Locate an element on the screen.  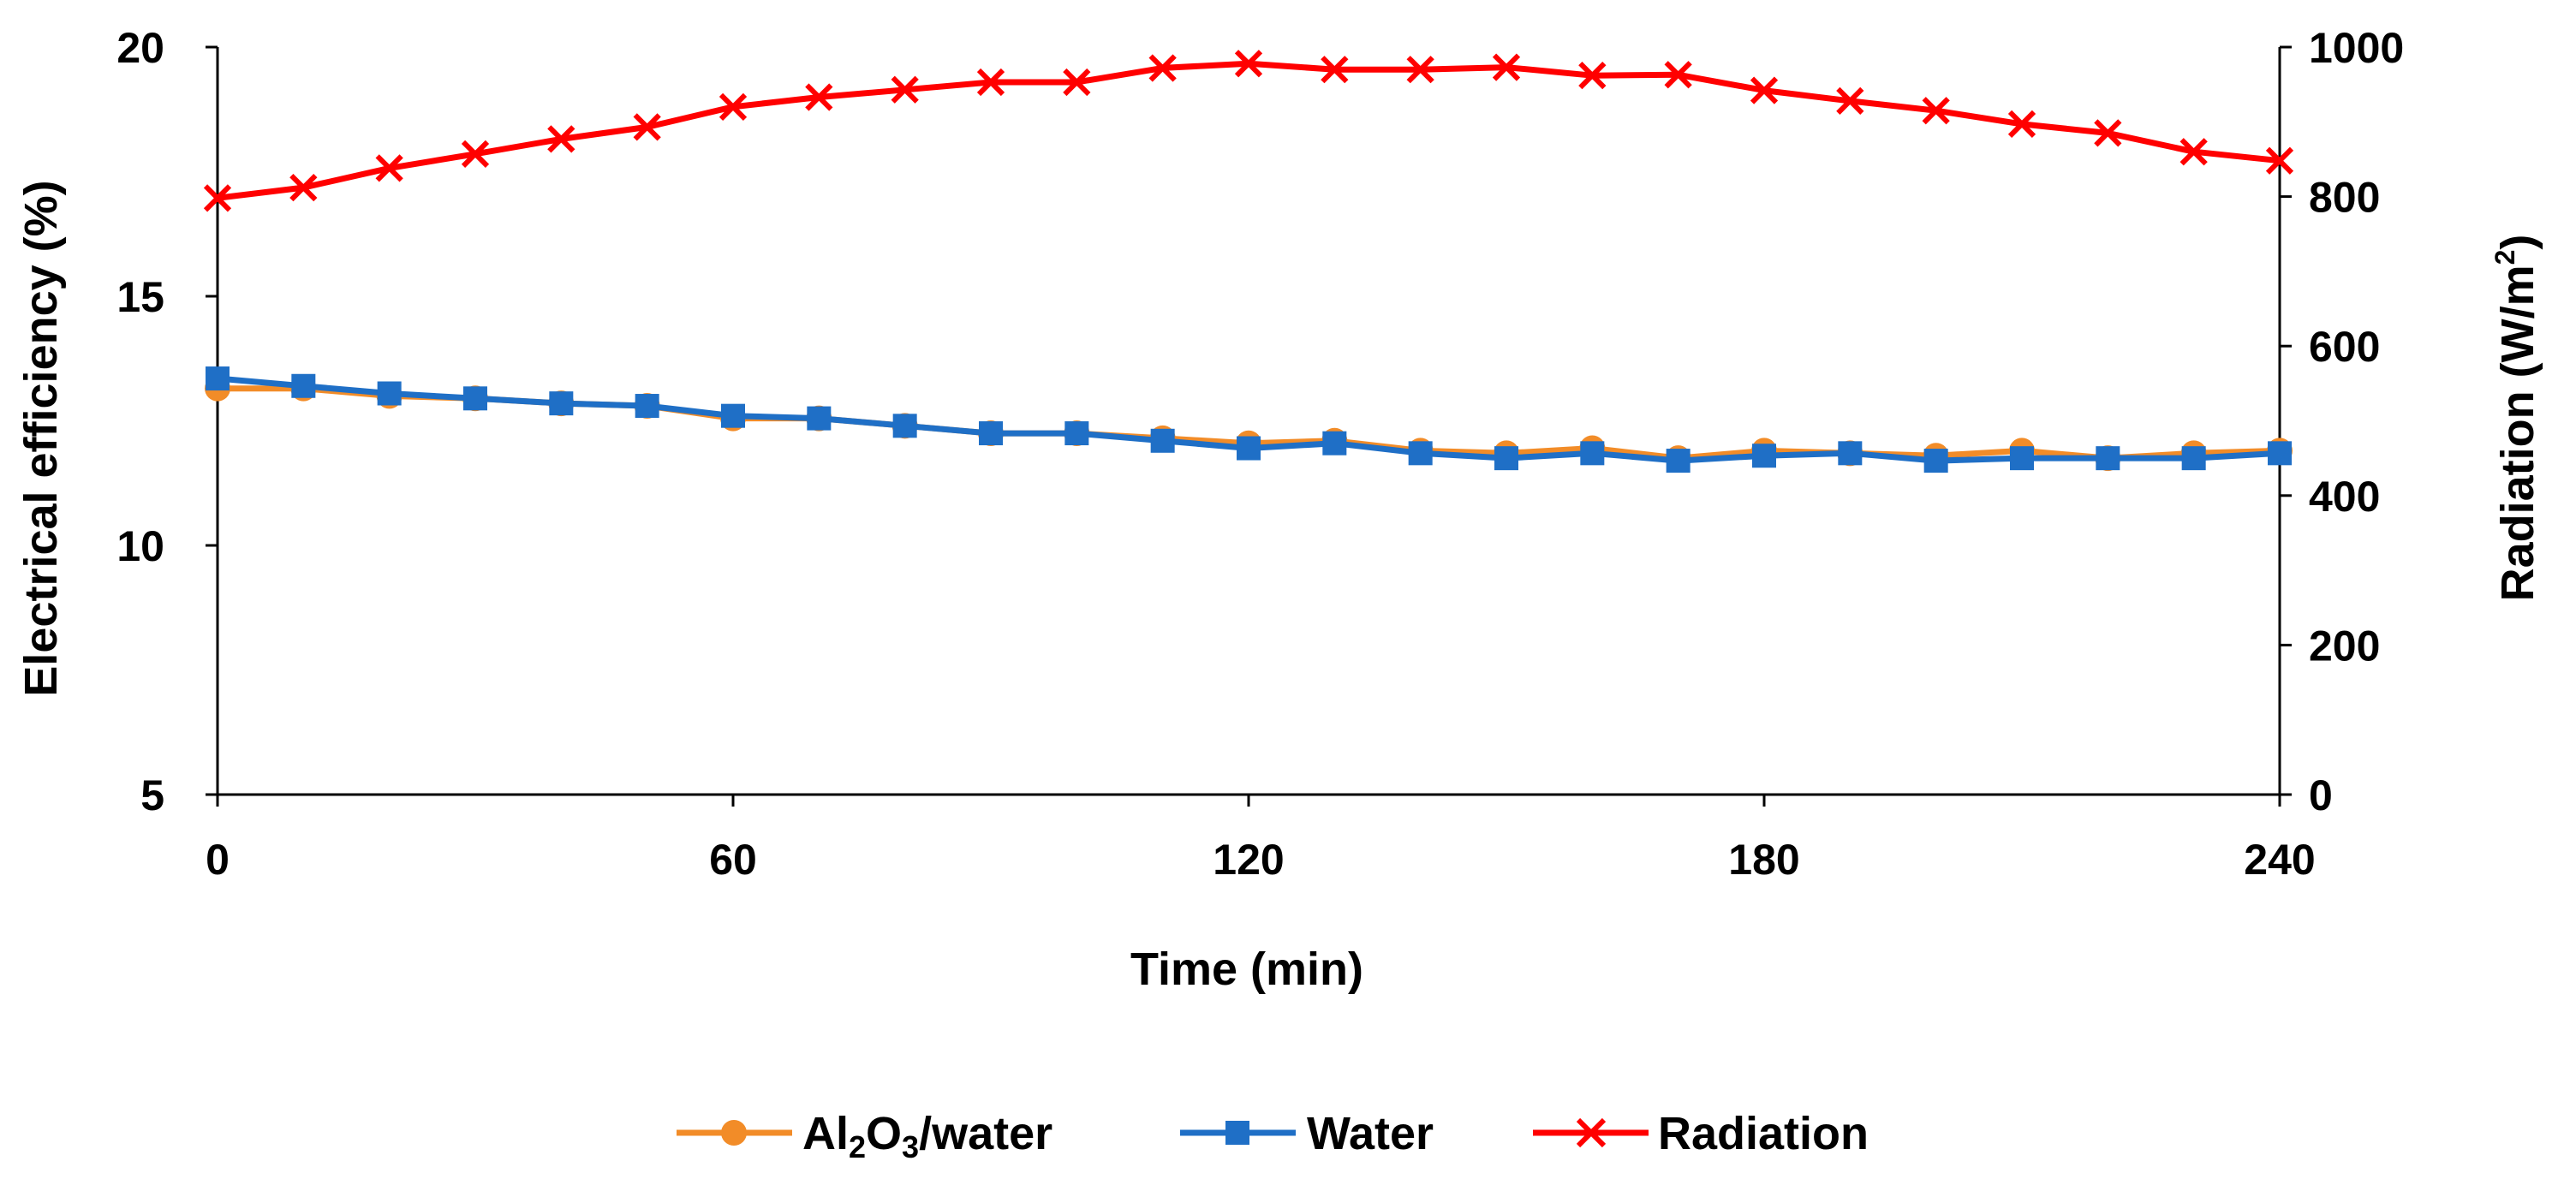
legend-label-water: Water is located at coordinates (1371, 1133).